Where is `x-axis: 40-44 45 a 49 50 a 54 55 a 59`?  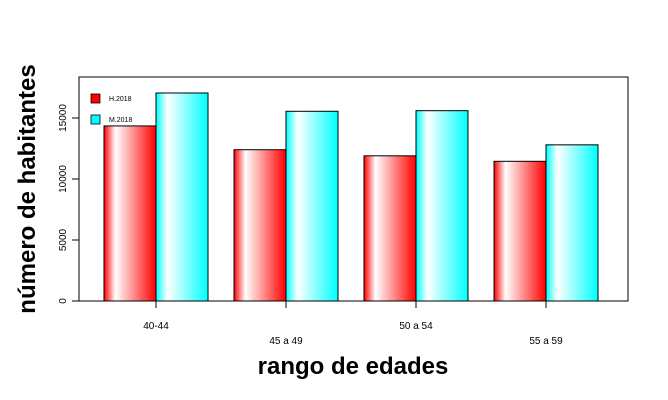
x-axis: 40-44 45 a 49 50 a 54 55 a 59 is located at coordinates (353, 324).